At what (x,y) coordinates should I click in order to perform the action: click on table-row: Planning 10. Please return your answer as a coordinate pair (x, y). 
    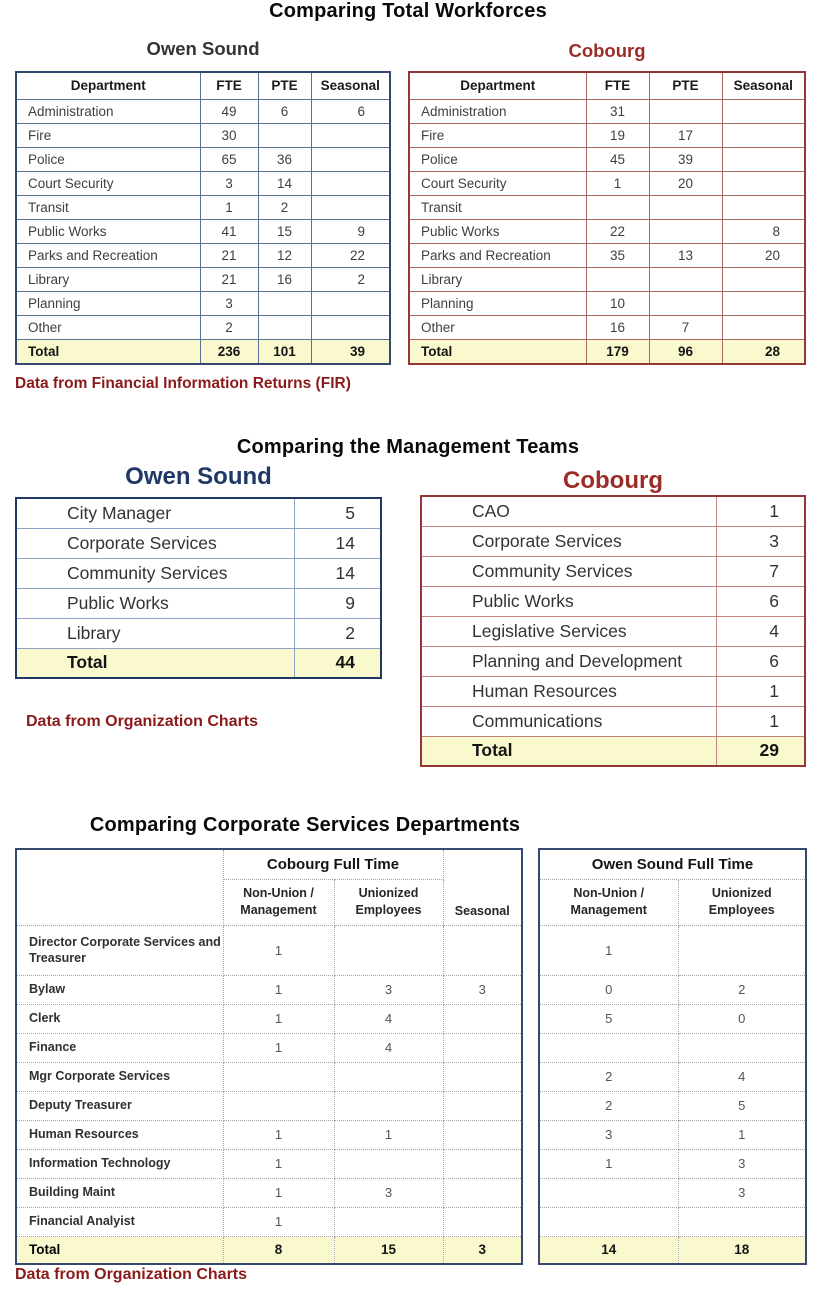
    Looking at the image, I should click on (607, 303).